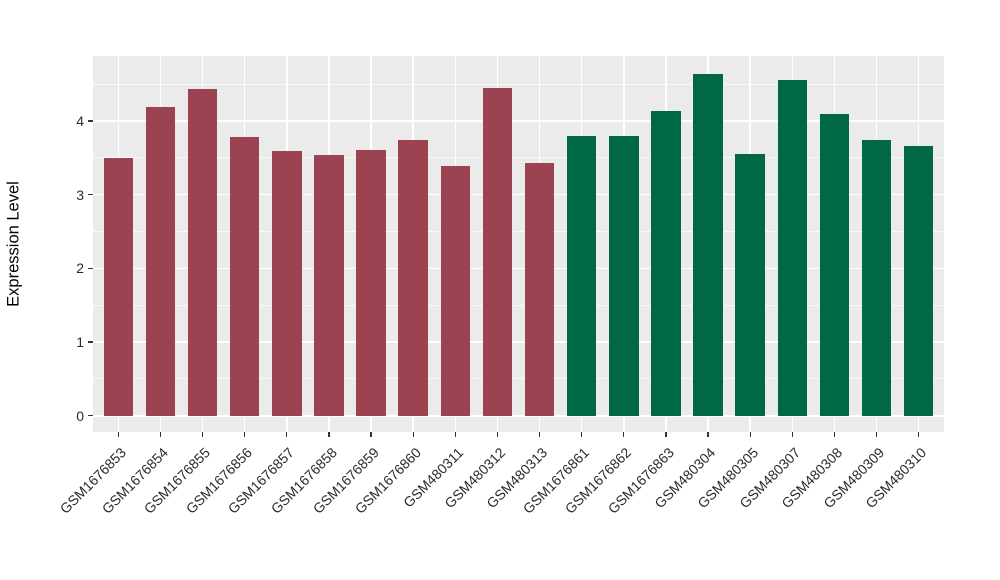  What do you see at coordinates (80, 268) in the screenshot?
I see `y-tick-label: 2` at bounding box center [80, 268].